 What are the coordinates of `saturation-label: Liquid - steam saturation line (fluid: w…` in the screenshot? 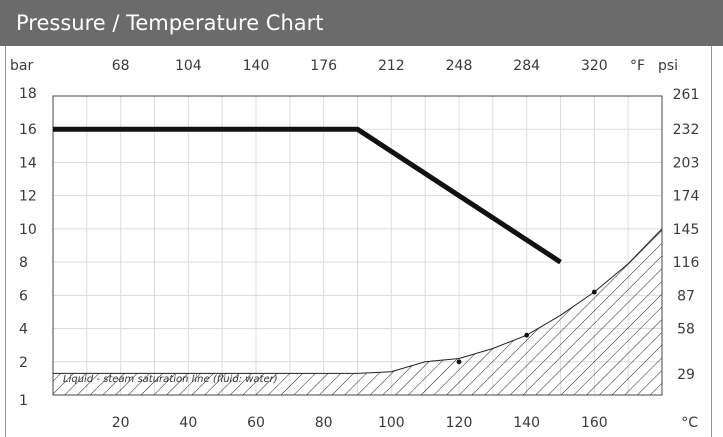 It's located at (170, 379).